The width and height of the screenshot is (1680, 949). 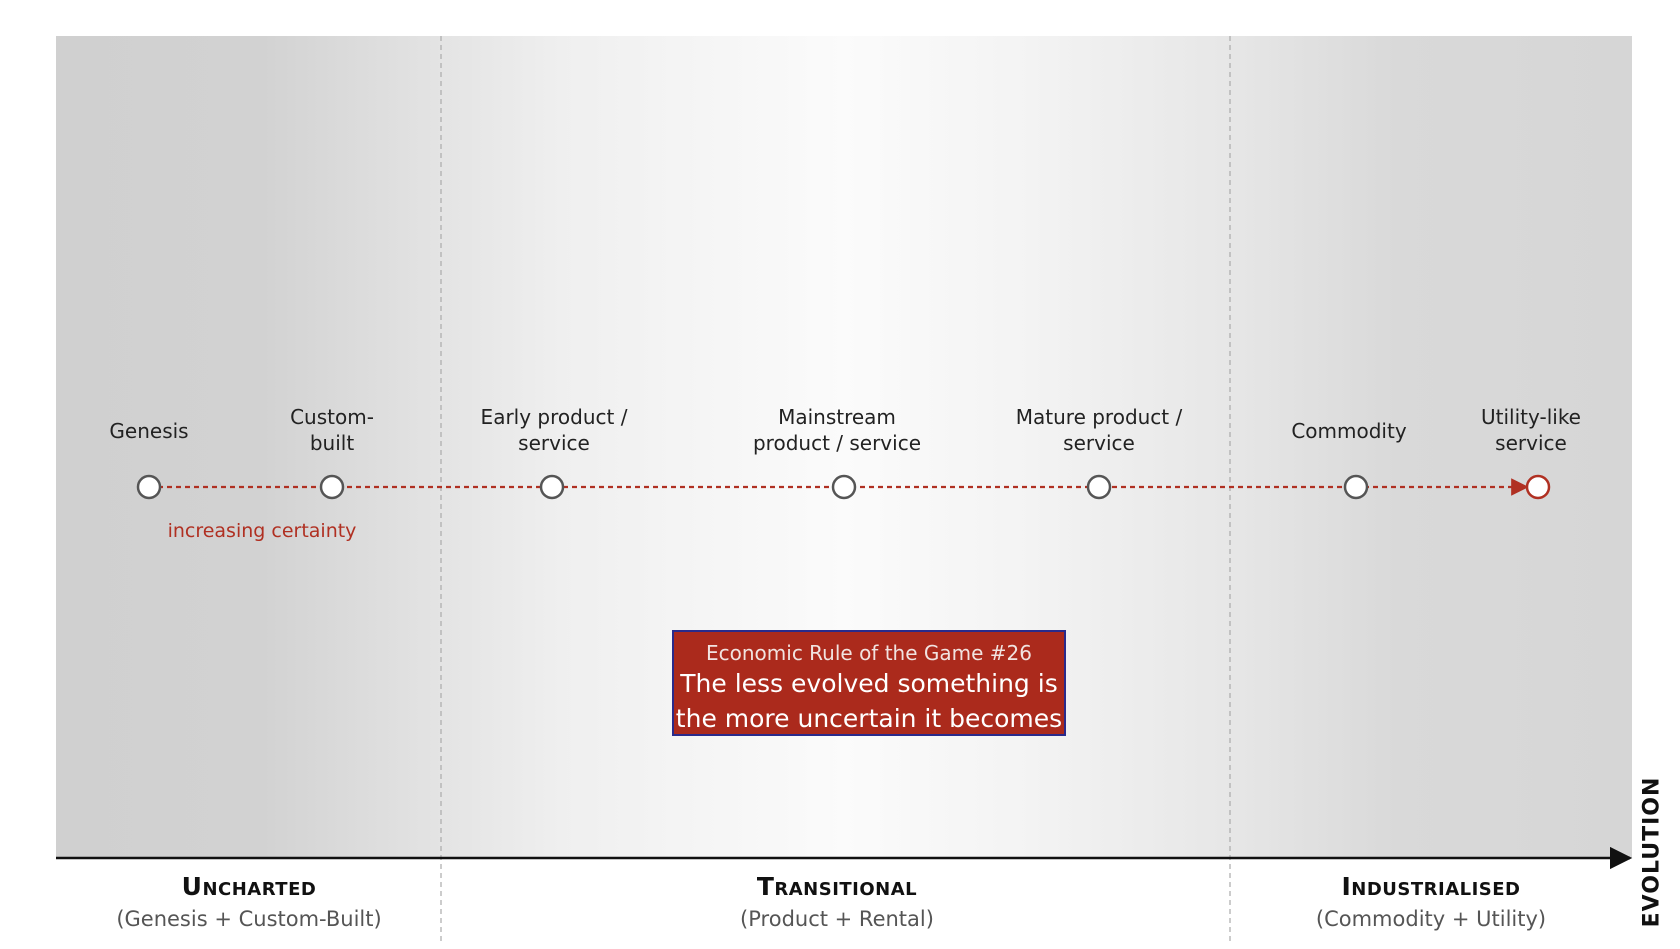 What do you see at coordinates (1099, 430) in the screenshot?
I see `stage-label-mature-product: Mature product / service` at bounding box center [1099, 430].